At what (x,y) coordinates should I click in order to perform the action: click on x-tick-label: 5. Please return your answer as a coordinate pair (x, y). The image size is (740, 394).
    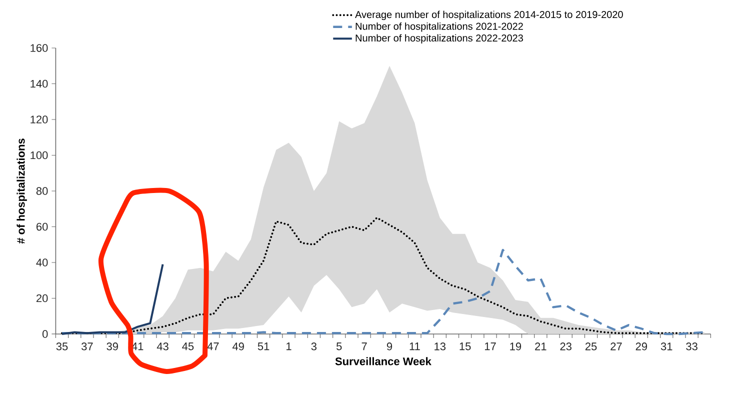
    Looking at the image, I should click on (339, 346).